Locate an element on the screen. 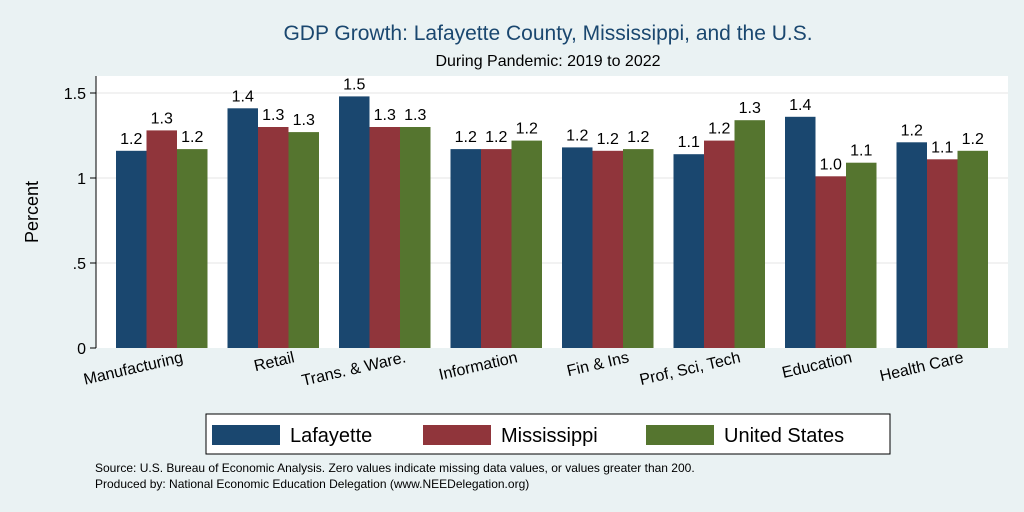 This screenshot has height=512, width=1024. legend: Lafayette Mississippi United States is located at coordinates (528, 436).